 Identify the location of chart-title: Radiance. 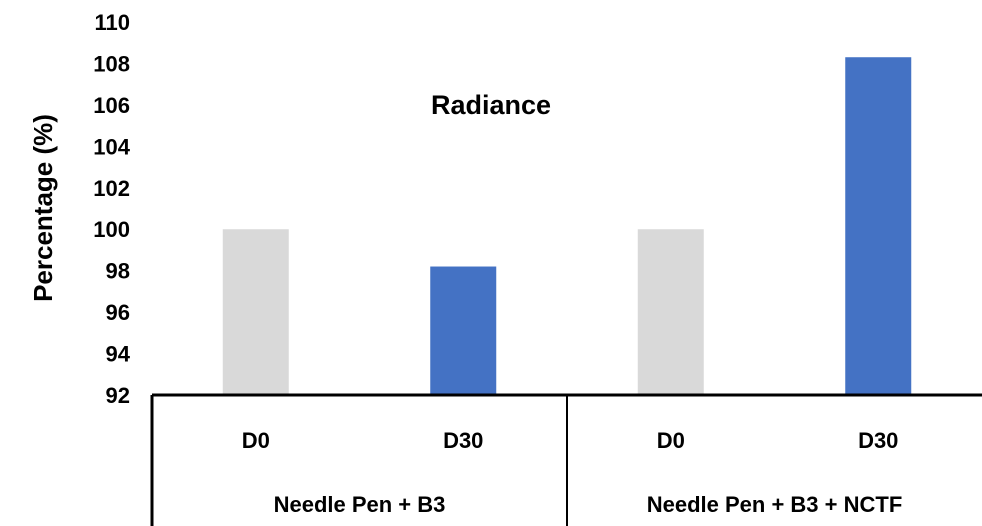
(491, 105).